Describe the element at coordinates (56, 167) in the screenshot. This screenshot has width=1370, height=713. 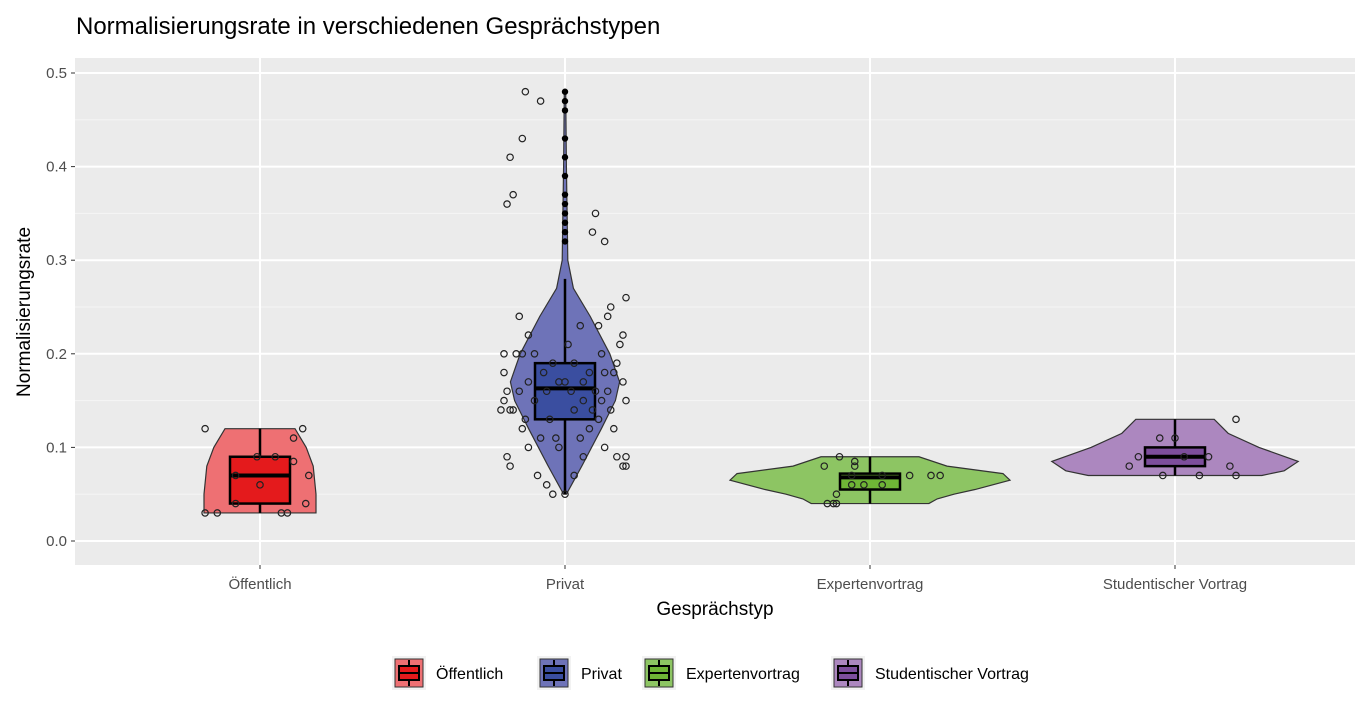
I see `y-tick-label: 0.4` at that location.